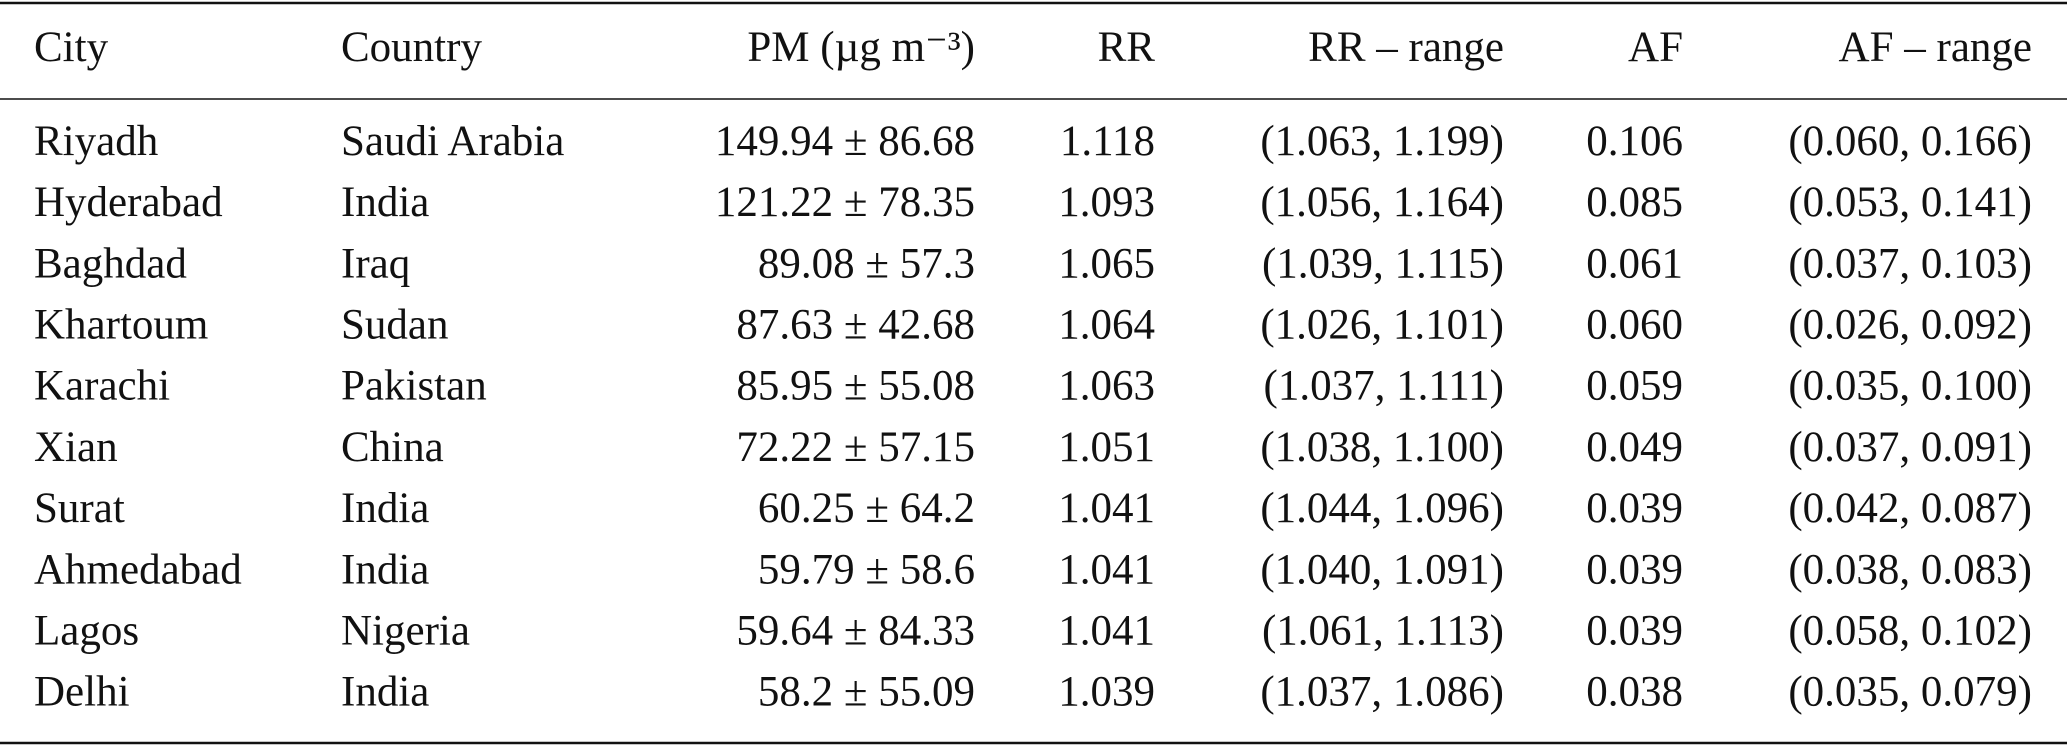 The height and width of the screenshot is (747, 2067). What do you see at coordinates (110, 263) in the screenshot?
I see `cell: Baghdad` at bounding box center [110, 263].